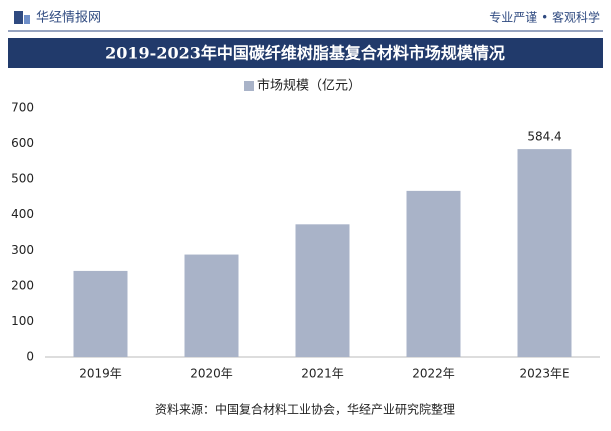  Describe the element at coordinates (249, 86) in the screenshot. I see `legend-swatch` at that location.